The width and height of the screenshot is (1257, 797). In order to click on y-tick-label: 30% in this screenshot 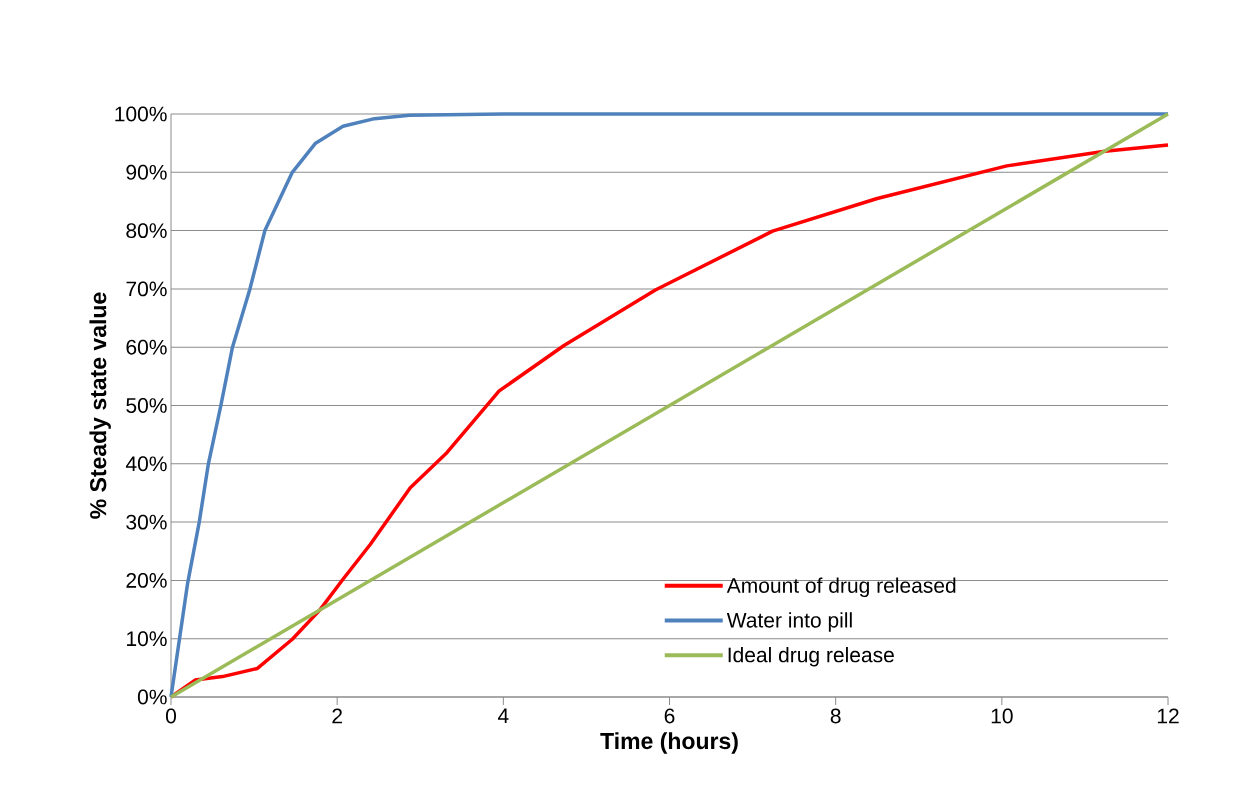, I will do `click(146, 522)`.